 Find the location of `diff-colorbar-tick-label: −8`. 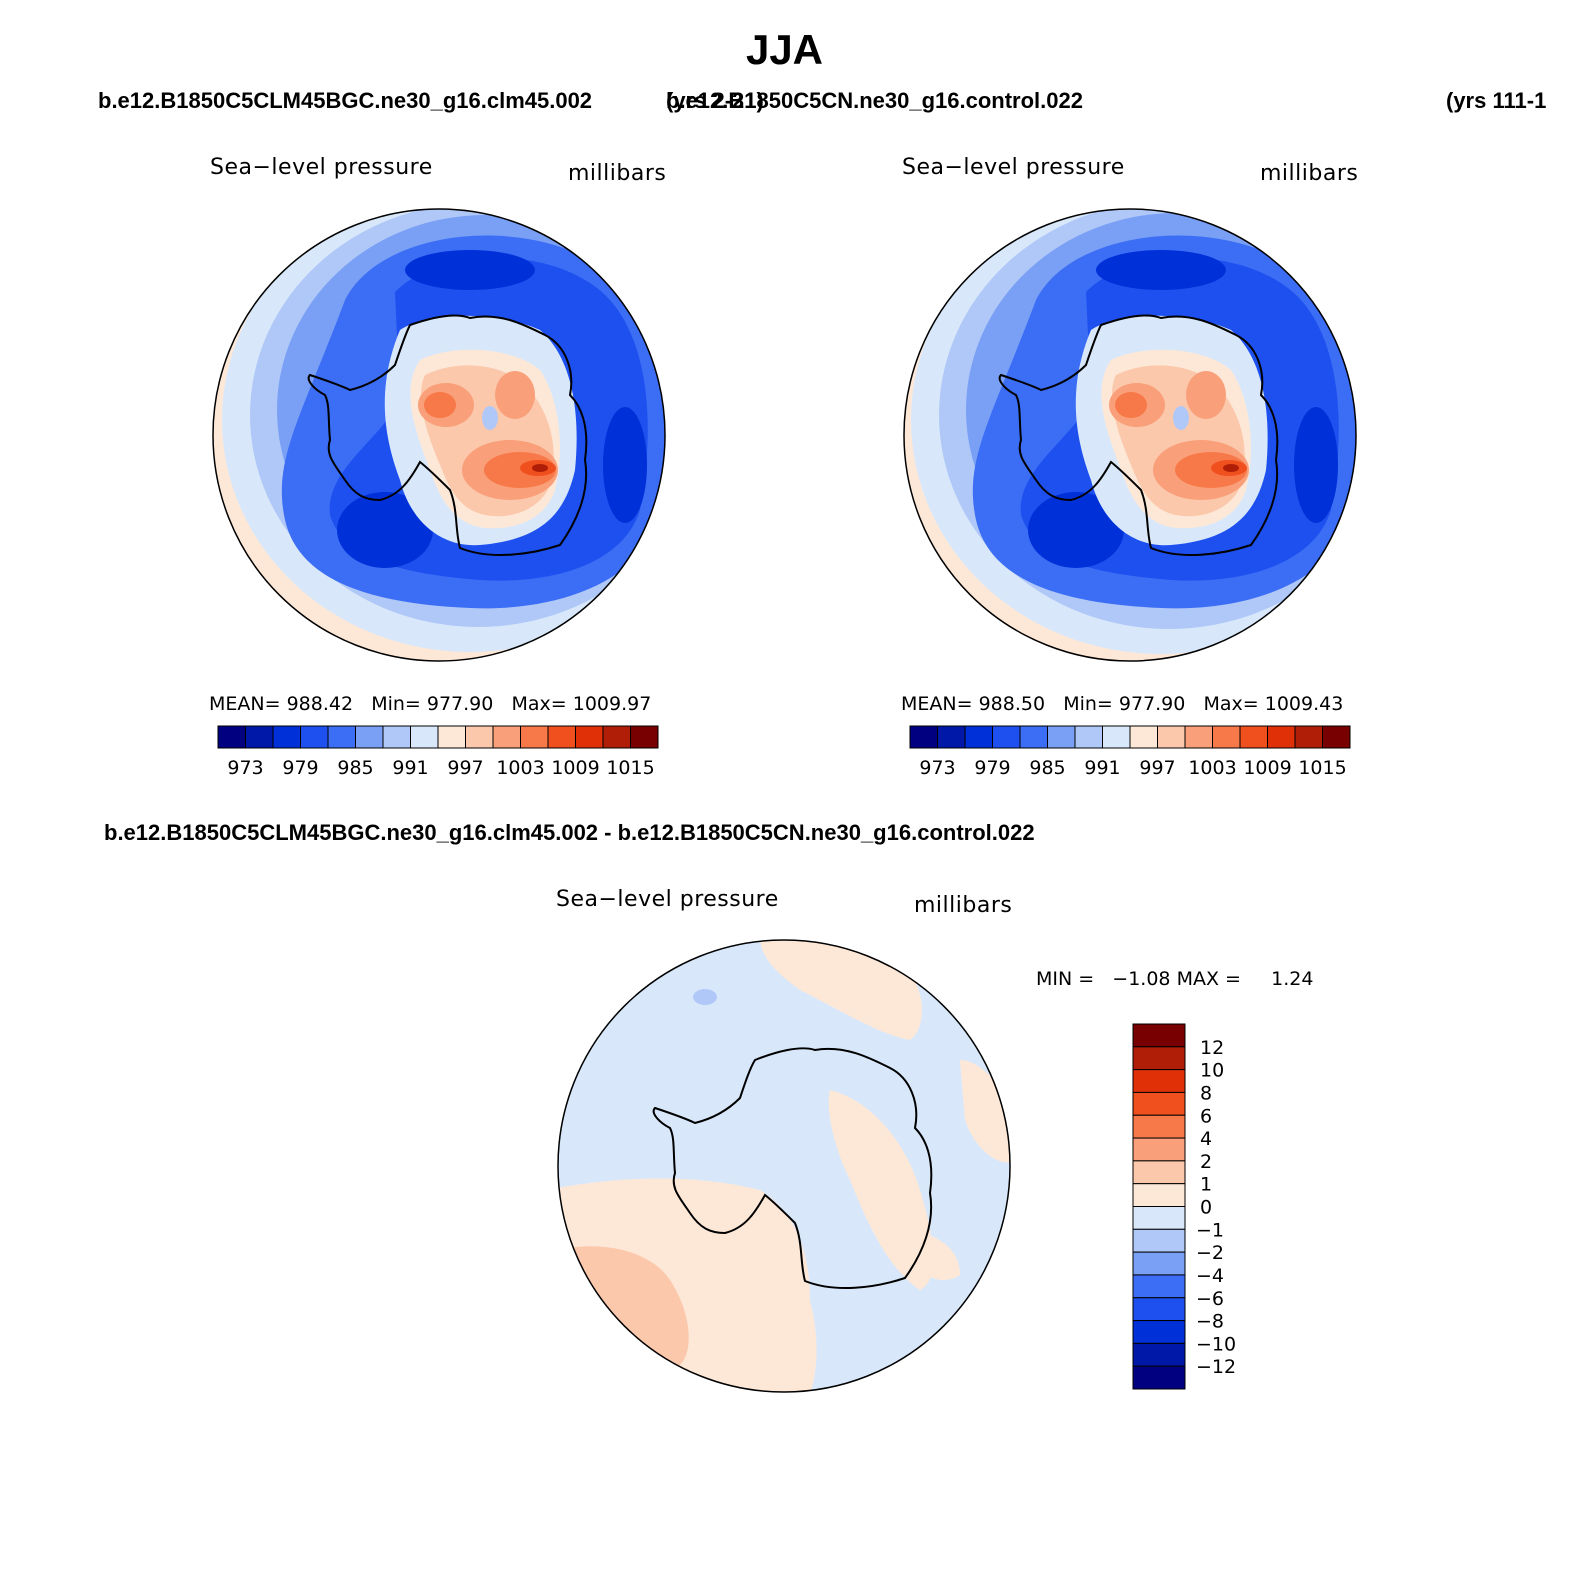

diff-colorbar-tick-label: −8 is located at coordinates (1210, 1322).